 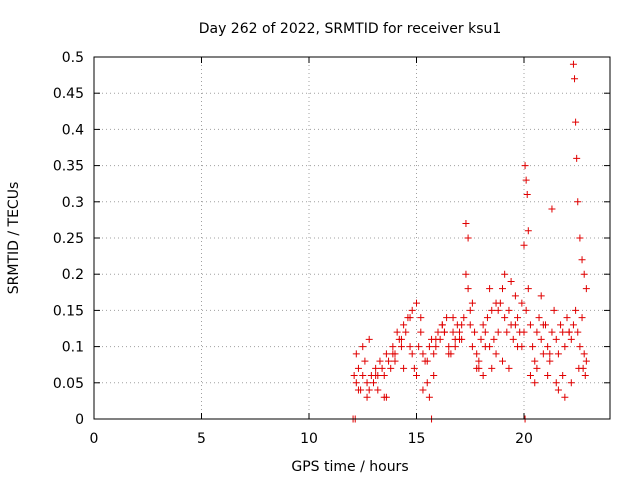 I want to click on y-tick-label: 0, so click(x=79, y=420).